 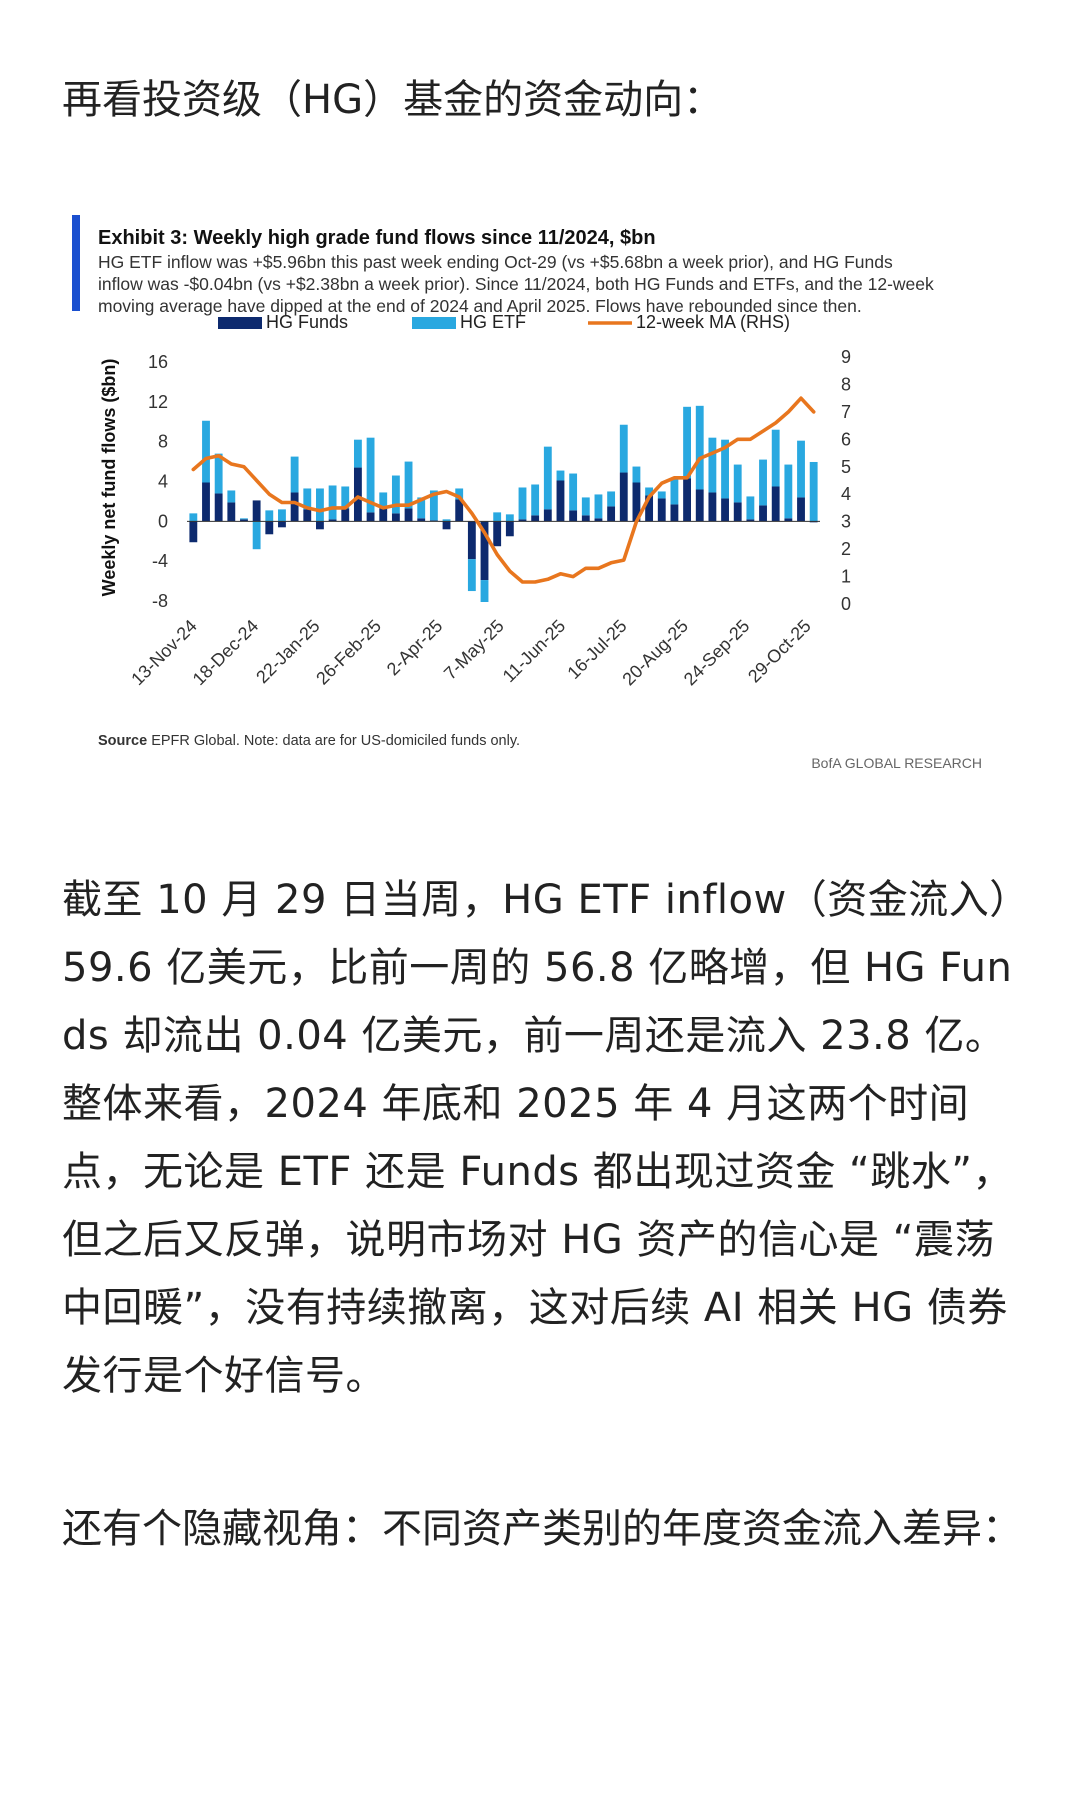 What do you see at coordinates (846, 384) in the screenshot?
I see `y2-tick-label: 8` at bounding box center [846, 384].